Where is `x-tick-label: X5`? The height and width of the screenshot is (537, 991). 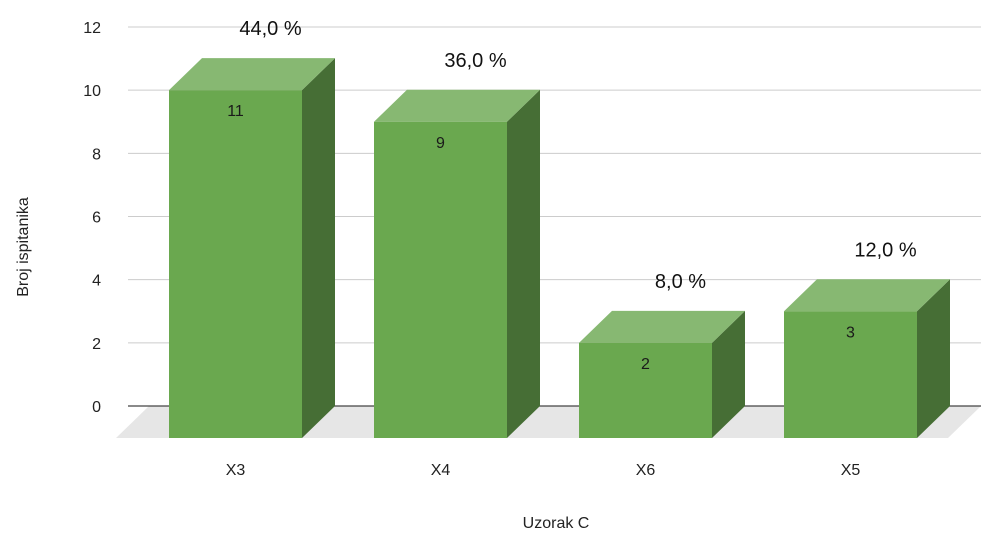 x-tick-label: X5 is located at coordinates (851, 470).